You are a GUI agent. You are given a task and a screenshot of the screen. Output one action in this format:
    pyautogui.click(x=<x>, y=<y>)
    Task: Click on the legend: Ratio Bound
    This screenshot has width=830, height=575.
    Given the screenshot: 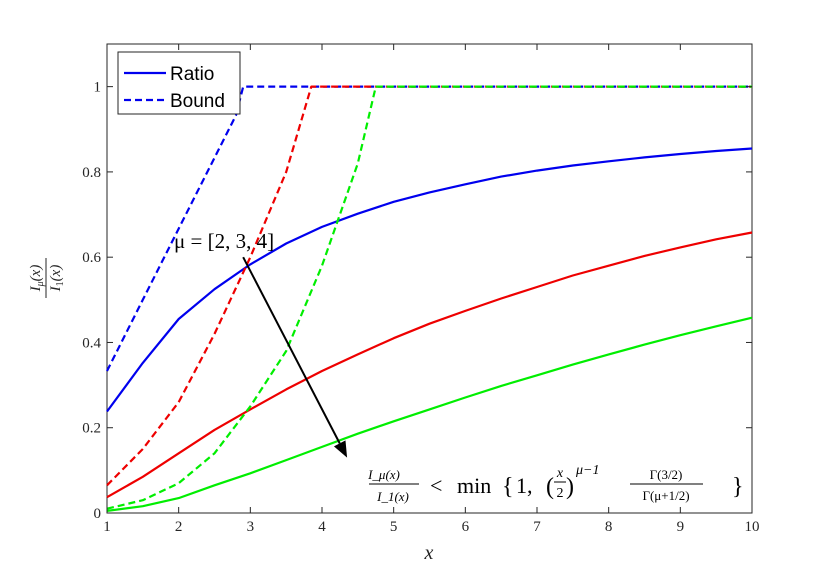 What is the action you would take?
    pyautogui.click(x=179, y=83)
    